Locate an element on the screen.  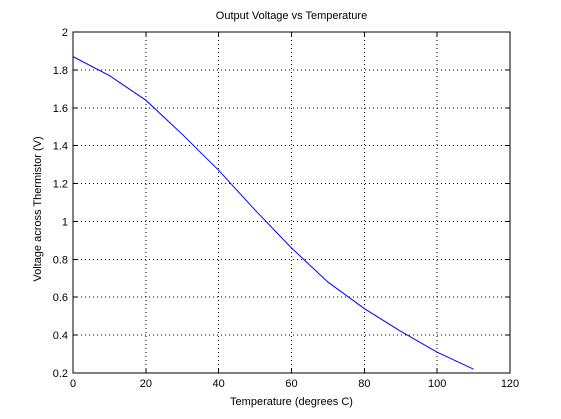
x-tick-label: 120 is located at coordinates (510, 384).